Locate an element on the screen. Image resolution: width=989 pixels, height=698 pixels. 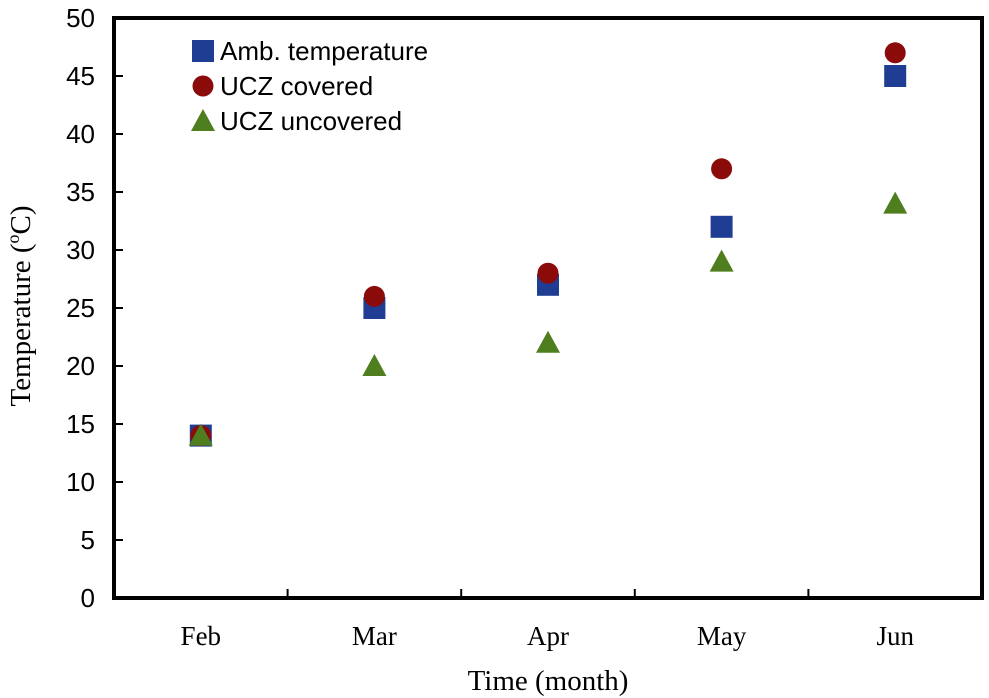
legend-item-ucz-uncovered: UCZ uncovered is located at coordinates (296, 121).